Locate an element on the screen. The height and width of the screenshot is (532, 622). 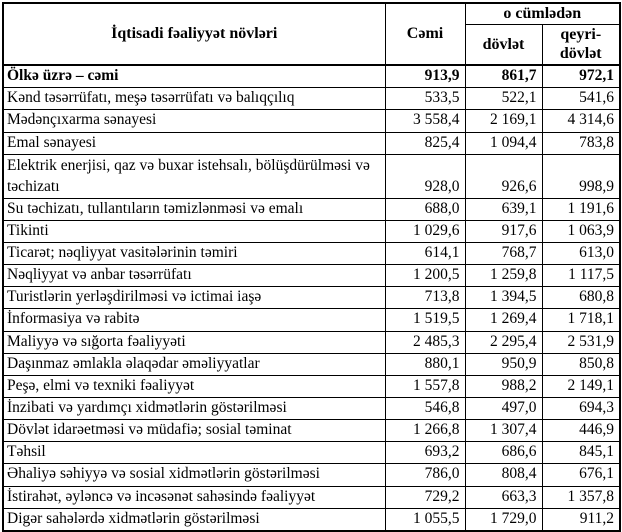
row-label: Təhsil is located at coordinates (194, 453).